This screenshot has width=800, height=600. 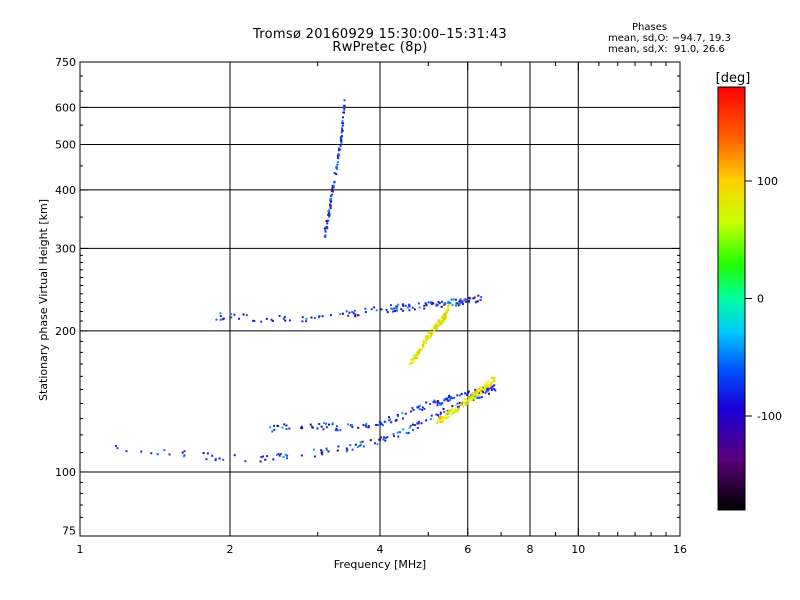 I want to click on y-tick-labels: 75 100 200 300 400 500 600 750, so click(x=65, y=297).